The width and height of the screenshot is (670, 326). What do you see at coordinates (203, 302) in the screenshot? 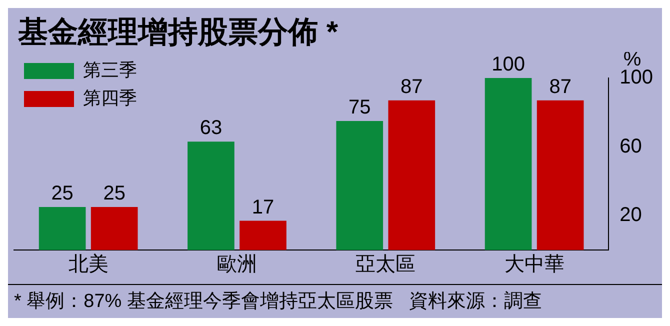
I see `text: * 舉例：87% 基金經理今季會增持亞太區股票` at bounding box center [203, 302].